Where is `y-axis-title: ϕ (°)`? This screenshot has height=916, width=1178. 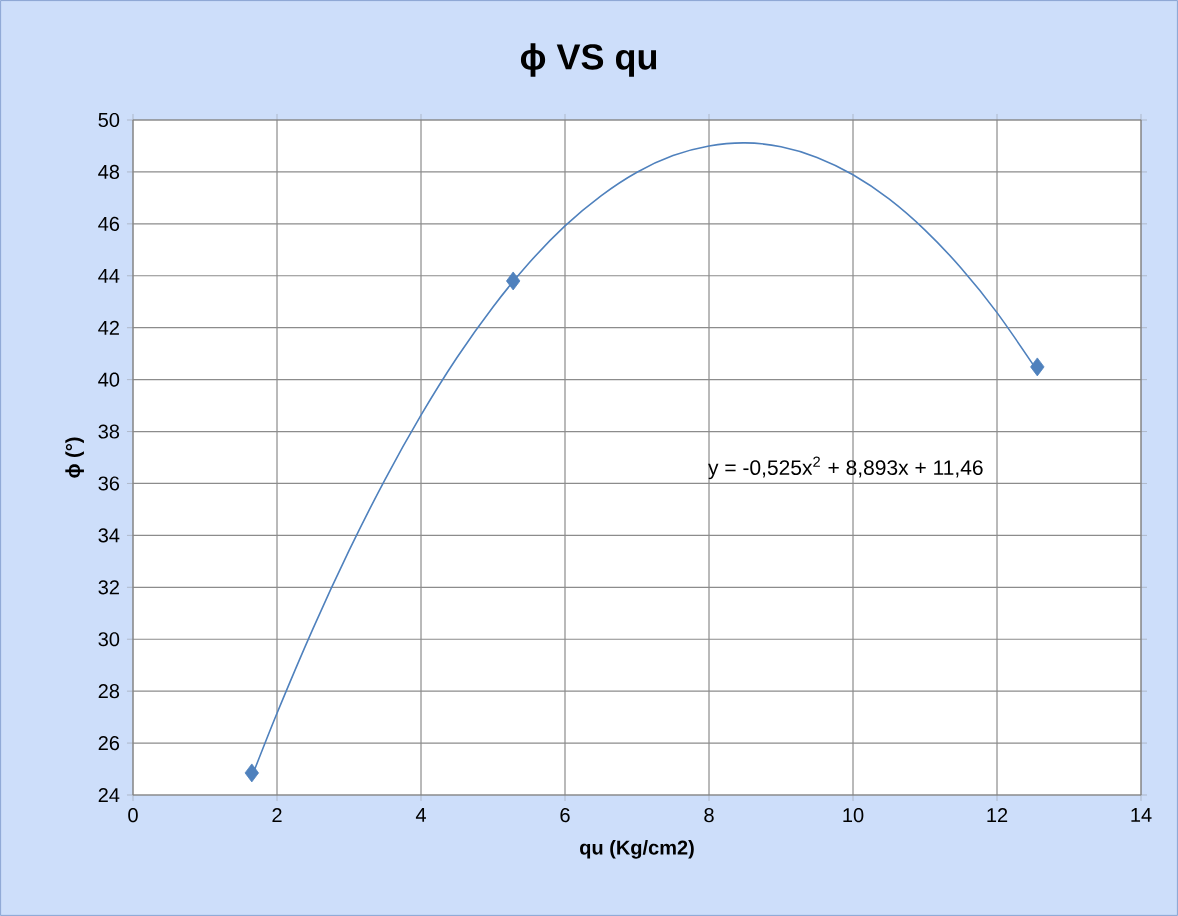 y-axis-title: ϕ (°) is located at coordinates (74, 457).